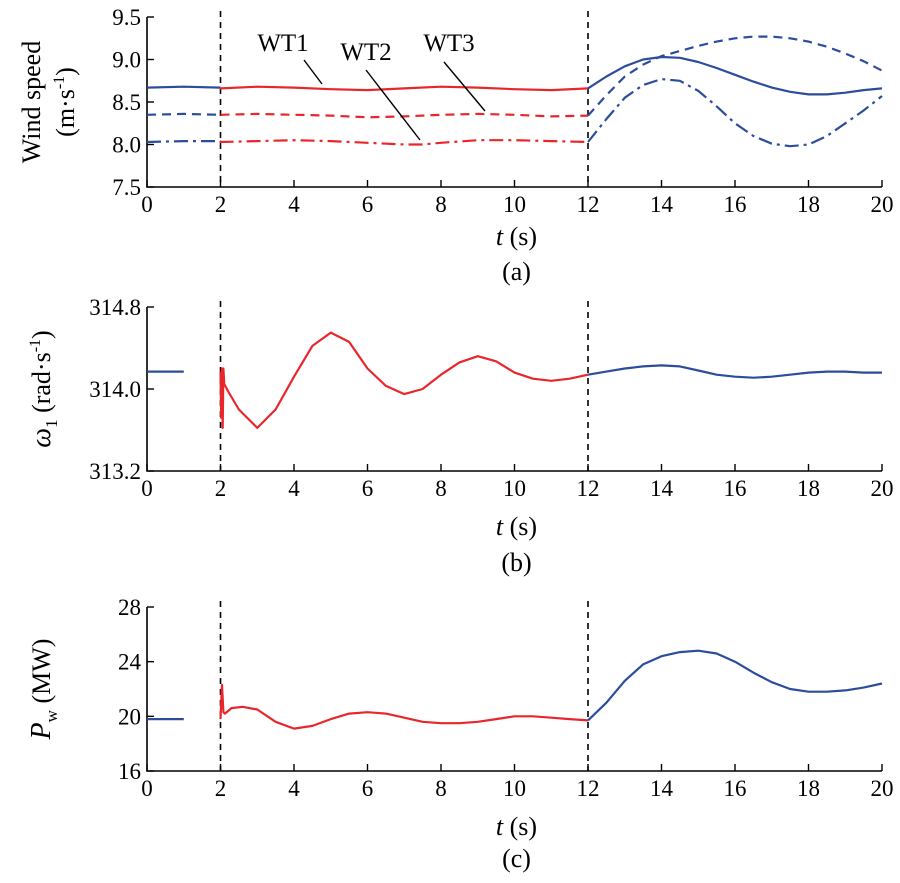 This screenshot has height=883, width=900. I want to click on panel-caption: (b), so click(516, 562).